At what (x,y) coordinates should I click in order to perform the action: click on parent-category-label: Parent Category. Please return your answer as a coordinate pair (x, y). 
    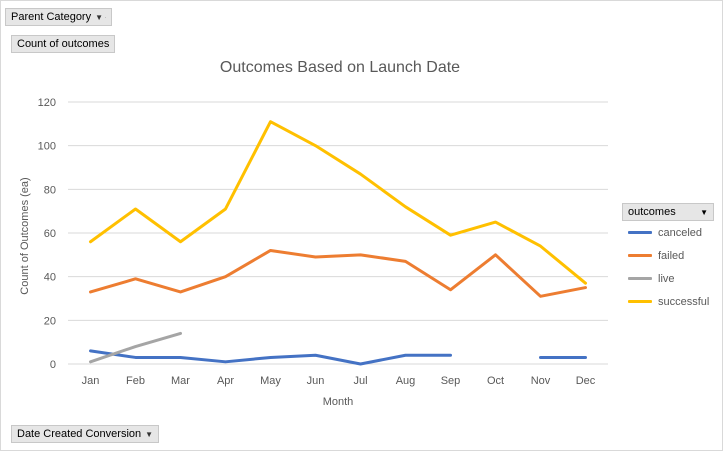
    Looking at the image, I should click on (51, 17).